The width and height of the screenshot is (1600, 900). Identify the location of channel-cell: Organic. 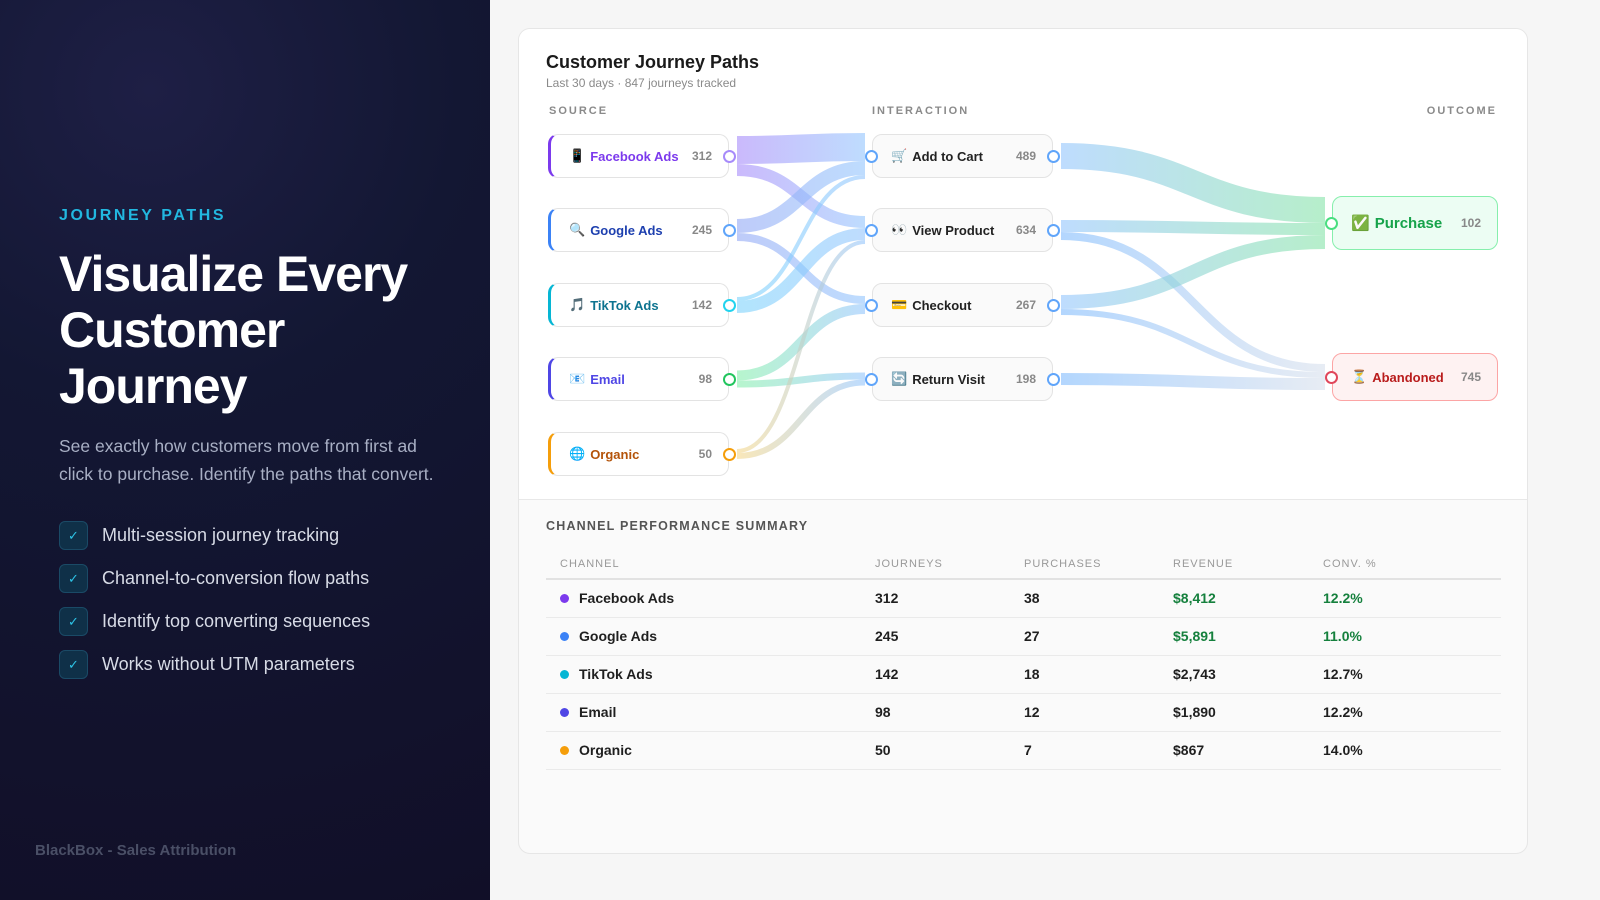
(710, 750).